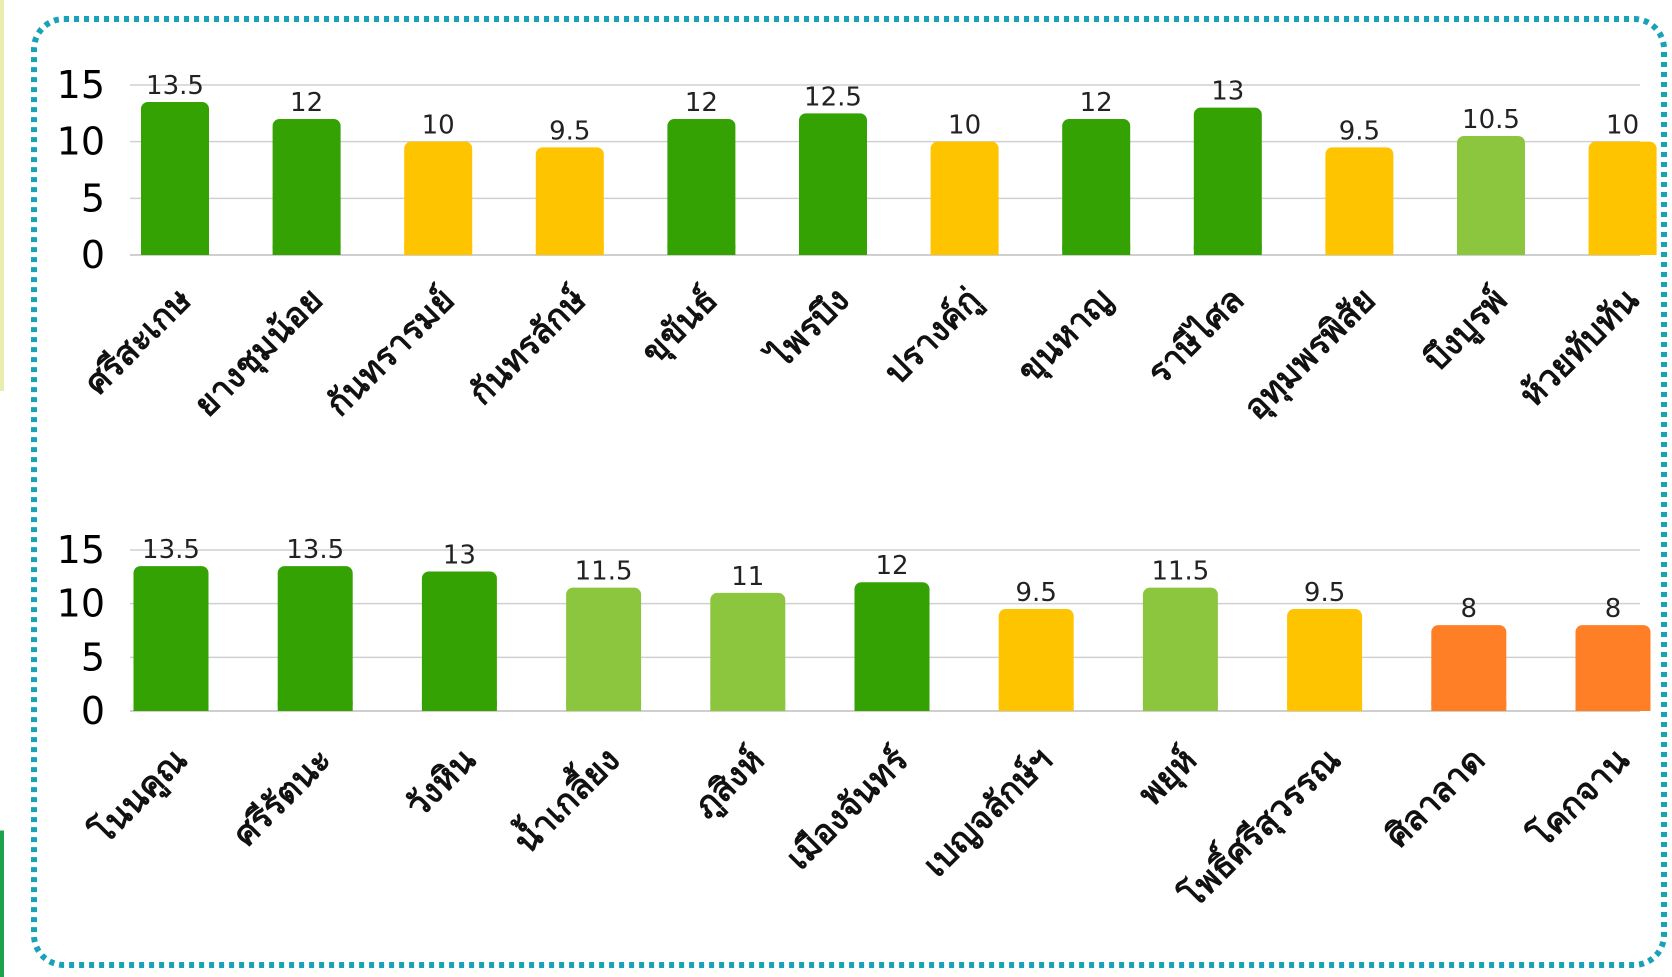  I want to click on category-label: กันทรลักษ์, so click(528, 347).